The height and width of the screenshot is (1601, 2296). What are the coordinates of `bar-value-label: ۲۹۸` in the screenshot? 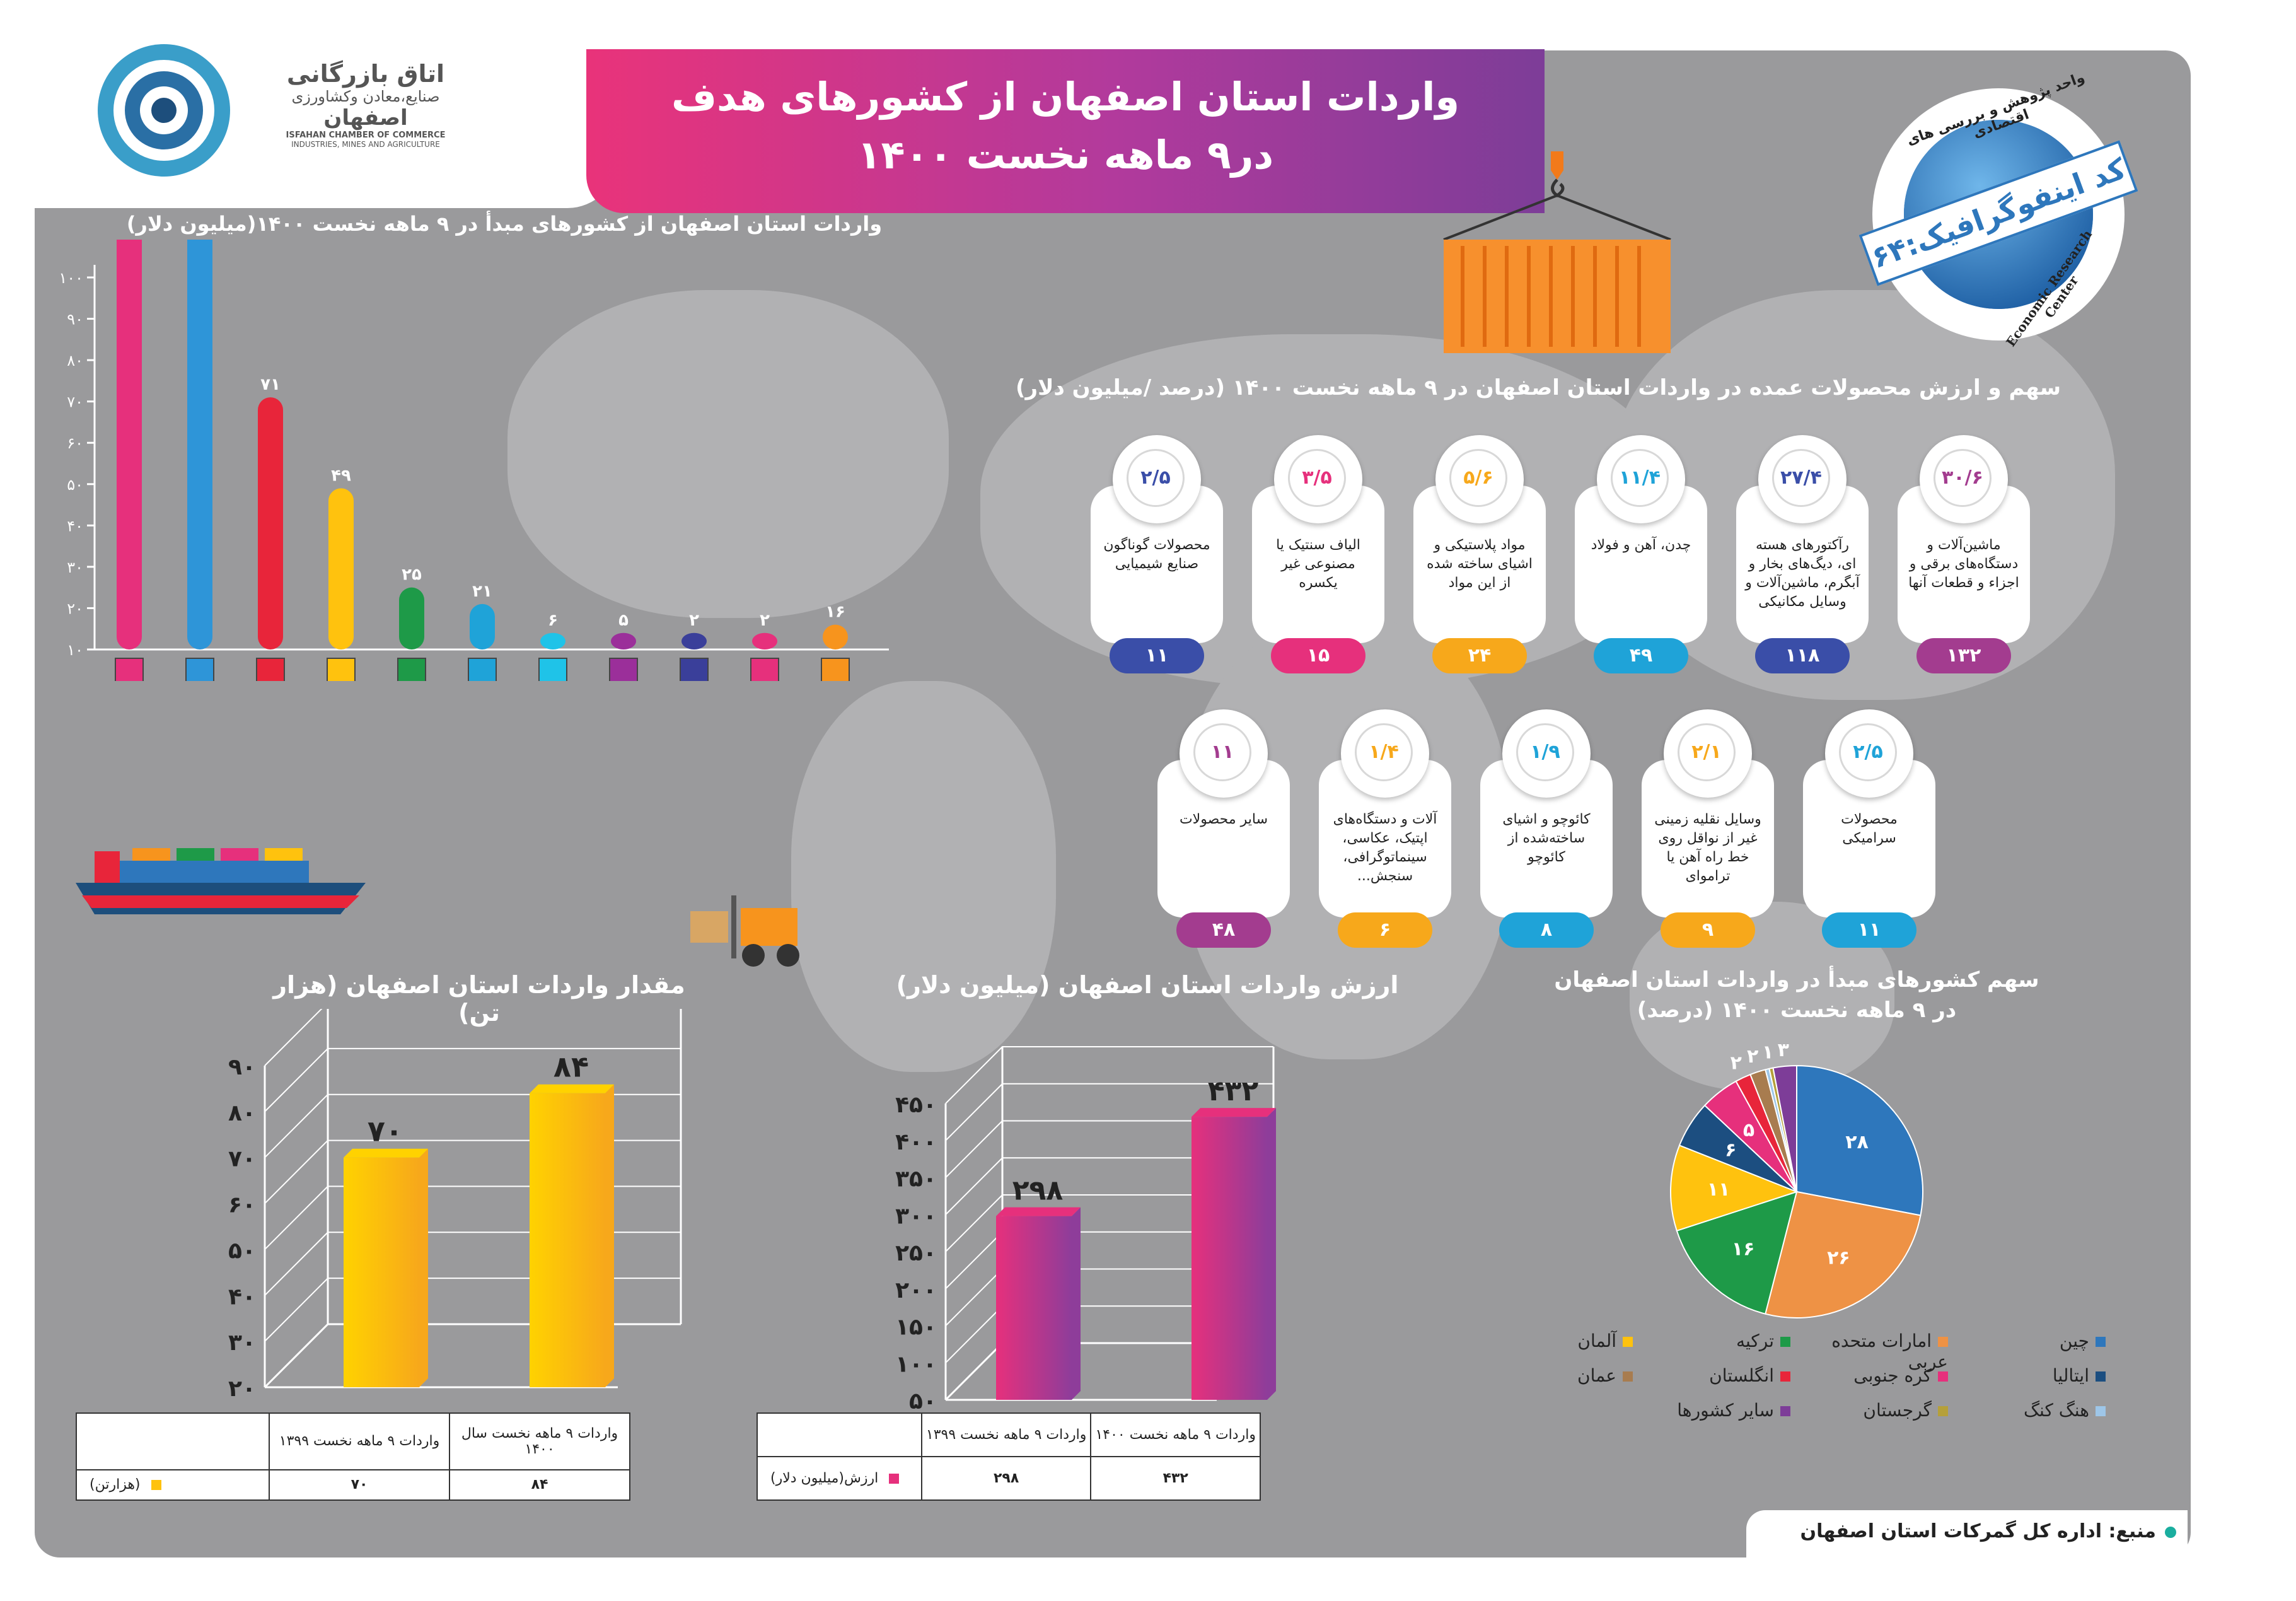 It's located at (1038, 1191).